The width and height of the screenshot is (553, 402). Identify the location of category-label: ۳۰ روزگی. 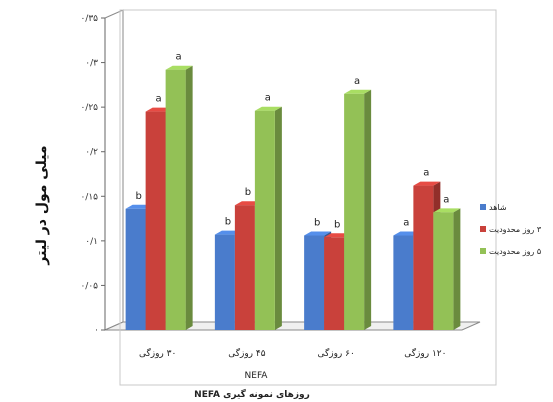
(157, 353).